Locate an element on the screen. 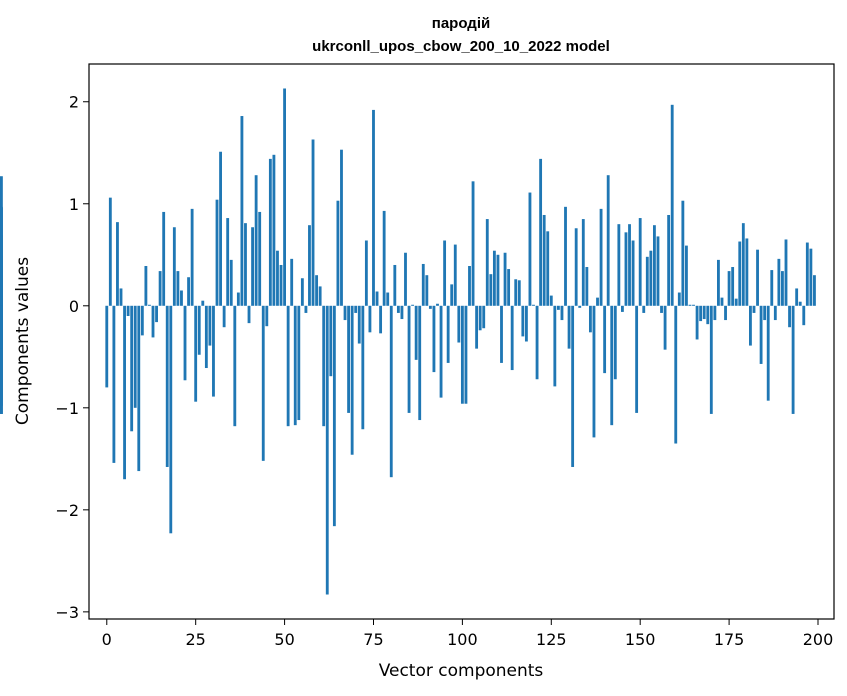 The width and height of the screenshot is (847, 696). x-tick-label: 175 is located at coordinates (729, 639).